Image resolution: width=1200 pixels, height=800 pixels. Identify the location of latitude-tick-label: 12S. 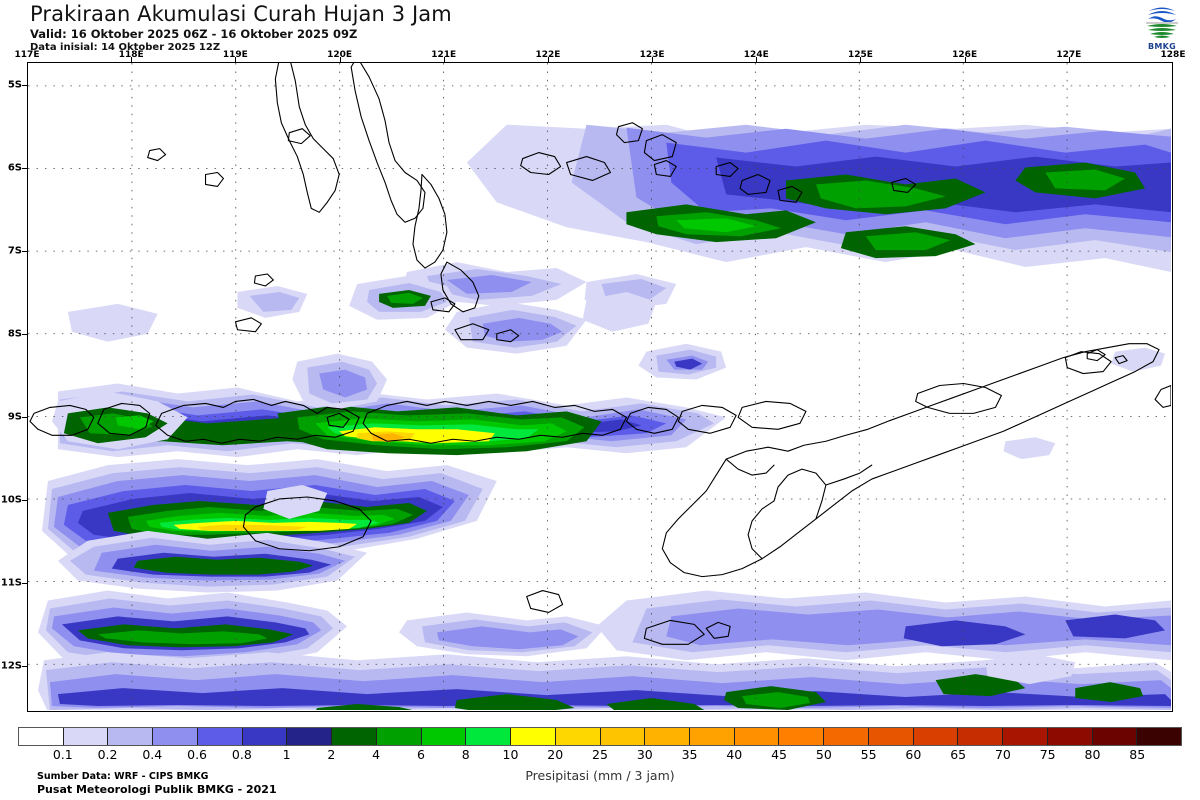
(11, 666).